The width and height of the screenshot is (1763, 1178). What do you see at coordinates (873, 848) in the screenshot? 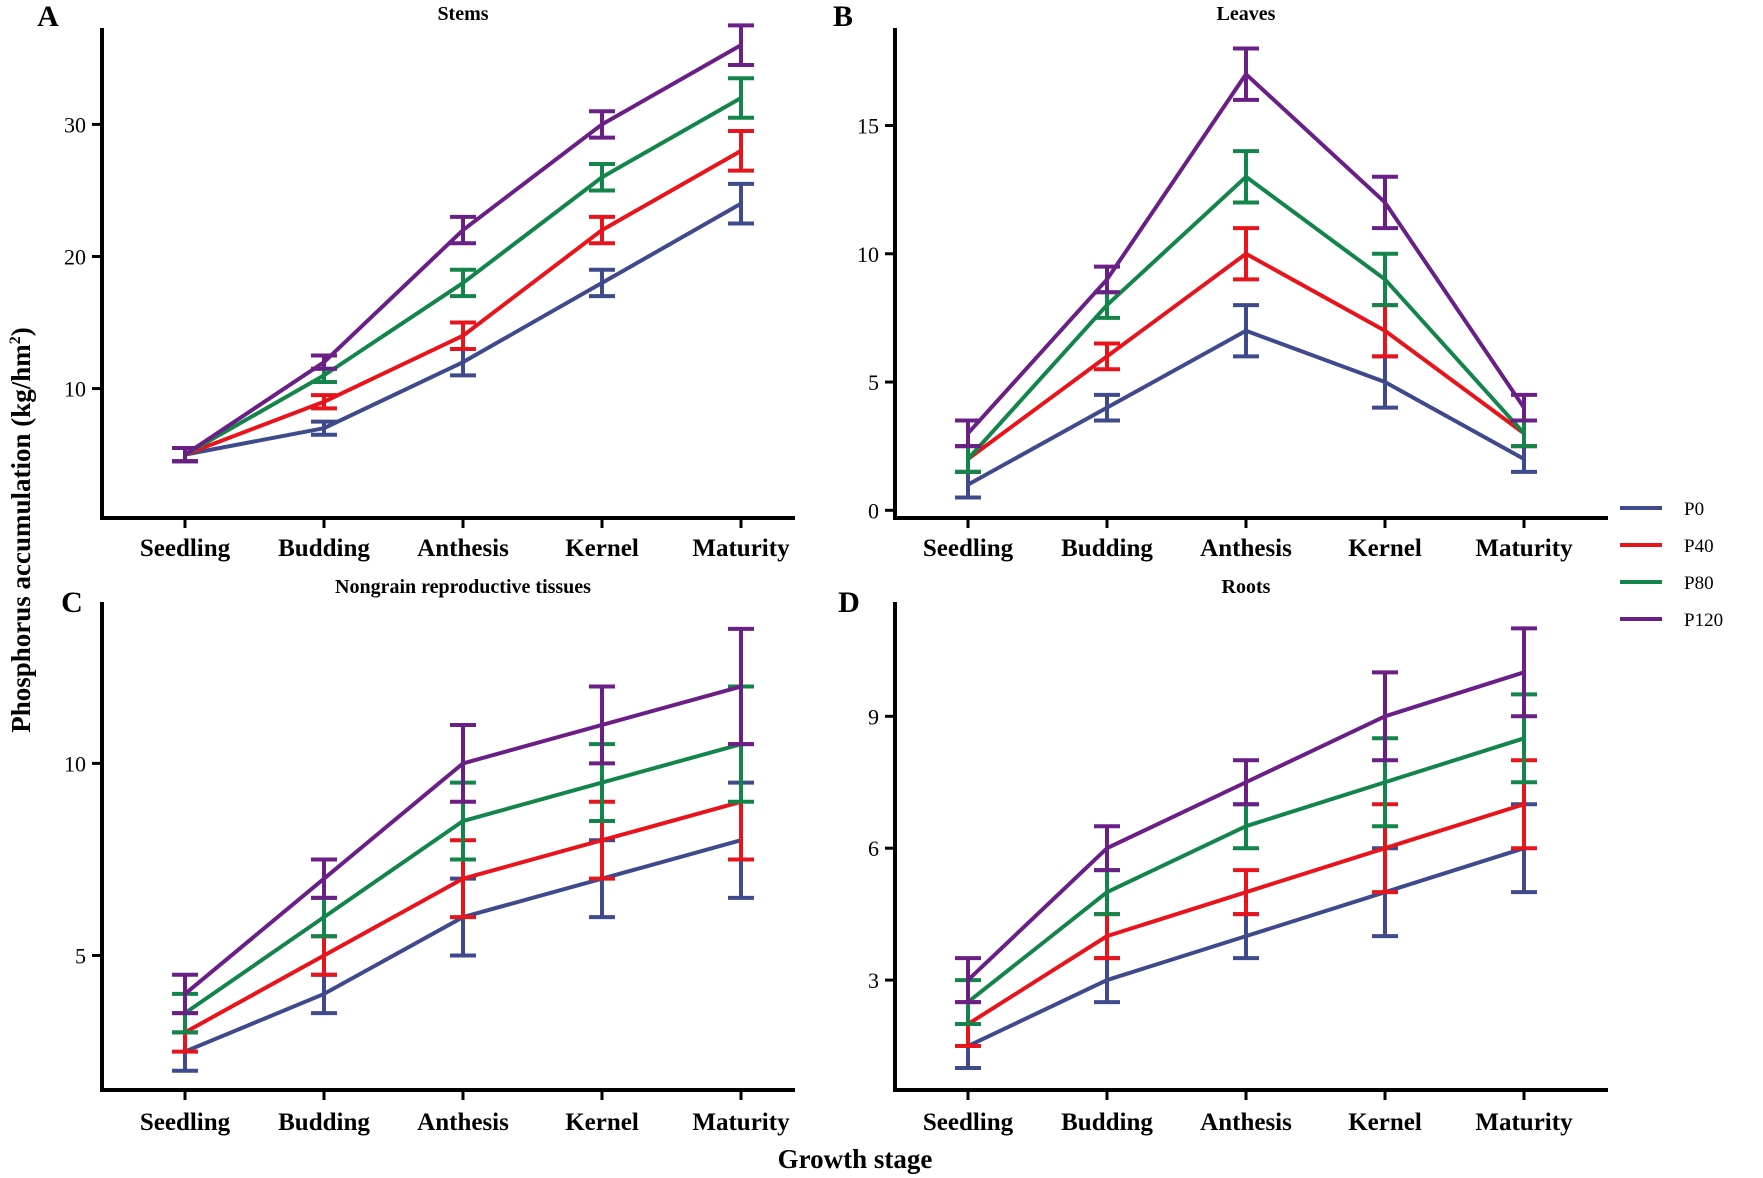
I see `y-tick-label: 6` at bounding box center [873, 848].